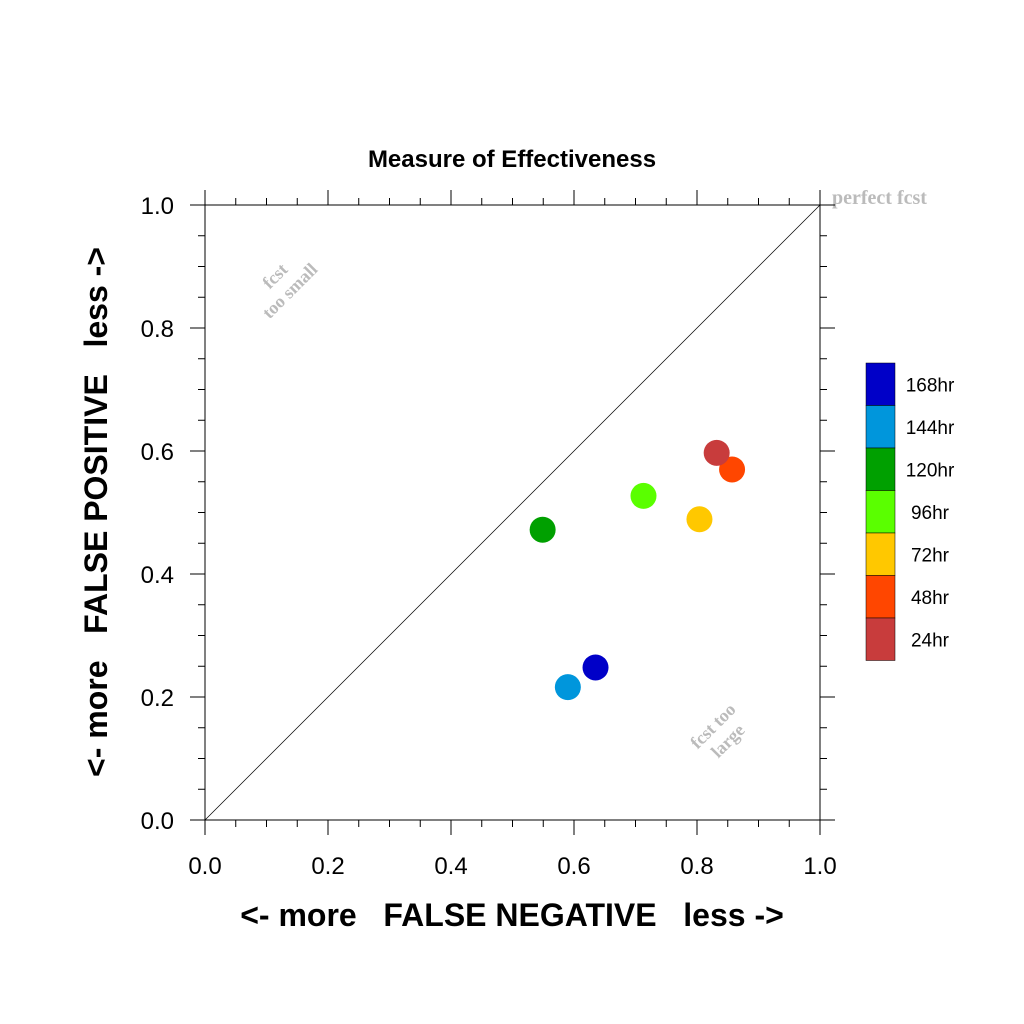 This screenshot has height=1024, width=1024. I want to click on x-tick-label: 0.4, so click(450, 866).